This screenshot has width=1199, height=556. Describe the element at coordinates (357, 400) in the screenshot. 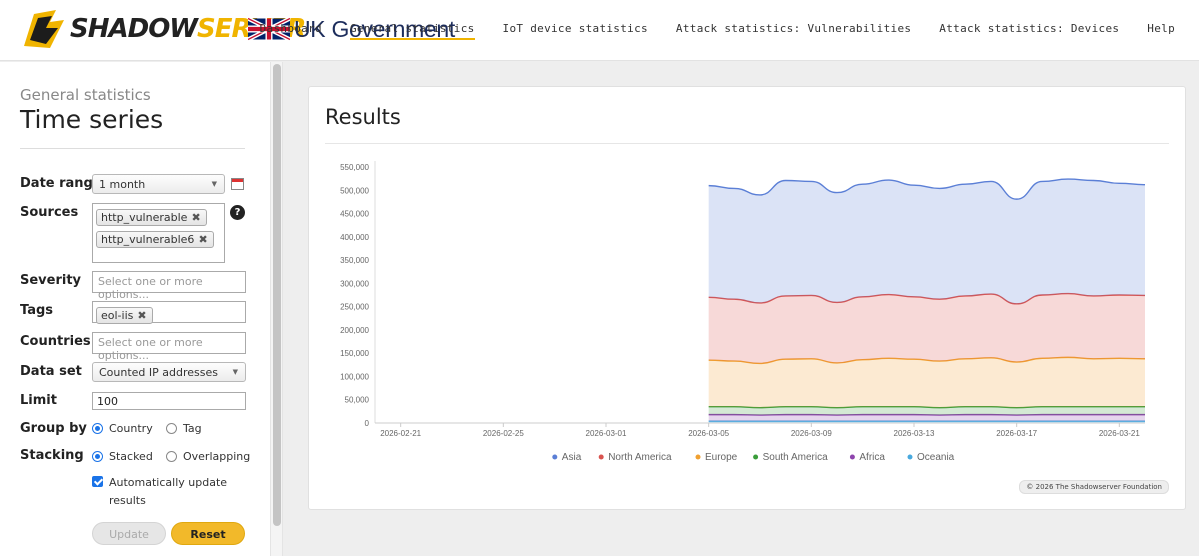

I see `y-tick-label: 50,000` at that location.